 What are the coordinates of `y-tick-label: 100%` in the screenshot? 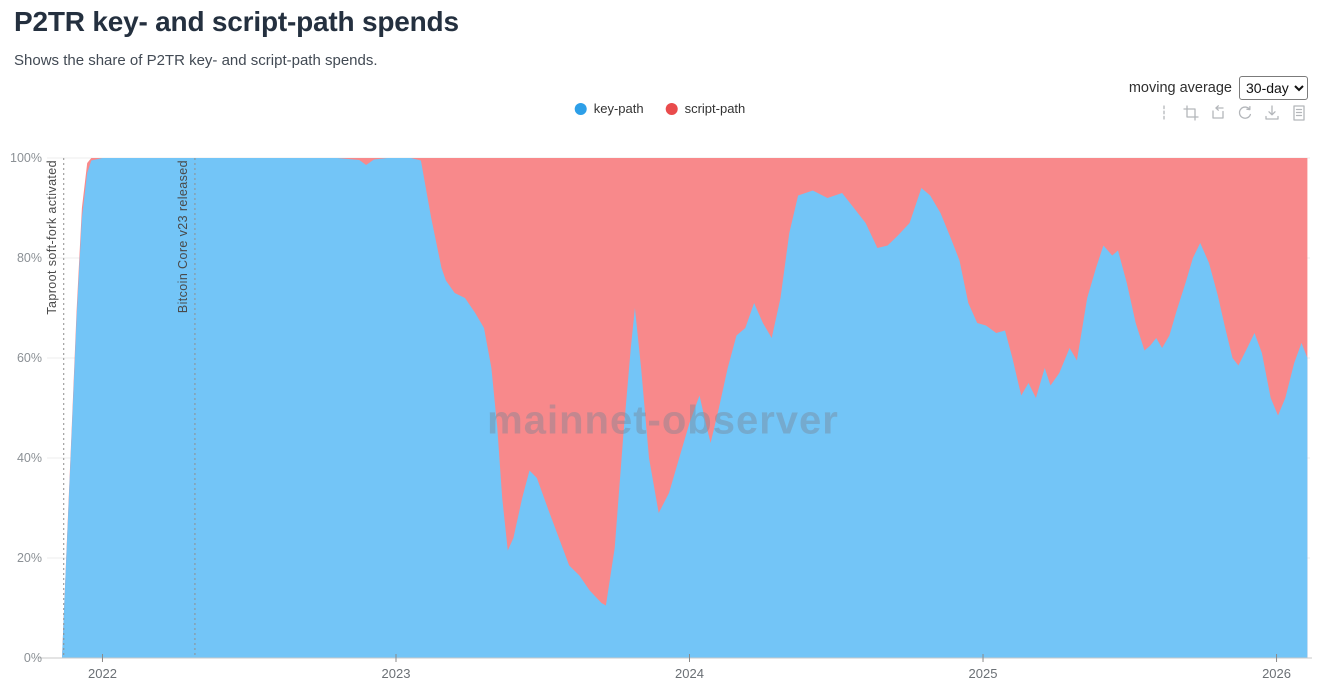 It's located at (26, 158).